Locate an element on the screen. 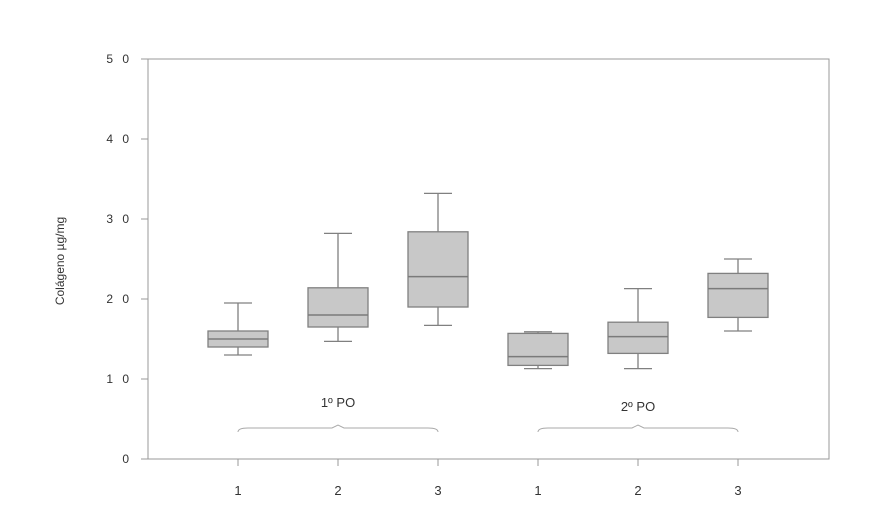 The width and height of the screenshot is (875, 514). y-tick-label: 3 0 is located at coordinates (119, 219).